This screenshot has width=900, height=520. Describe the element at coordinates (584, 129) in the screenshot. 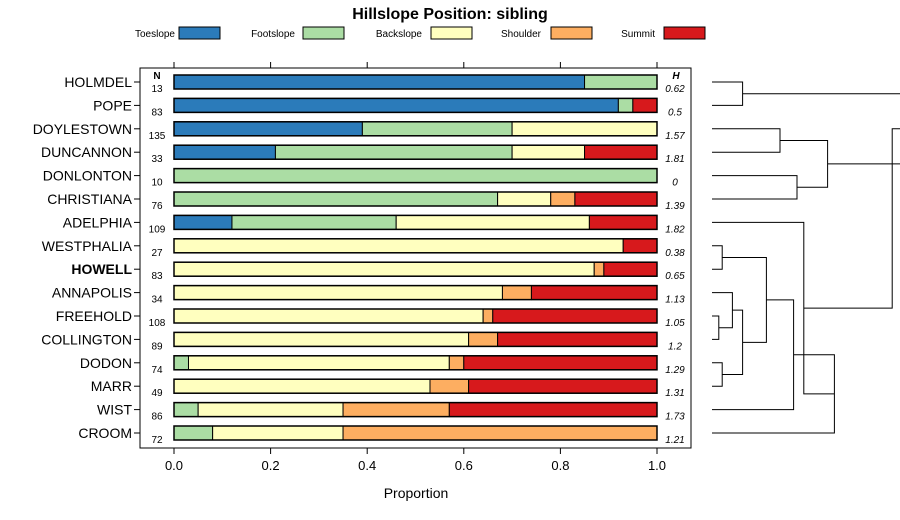

I see `bar-doylestown-backslope` at that location.